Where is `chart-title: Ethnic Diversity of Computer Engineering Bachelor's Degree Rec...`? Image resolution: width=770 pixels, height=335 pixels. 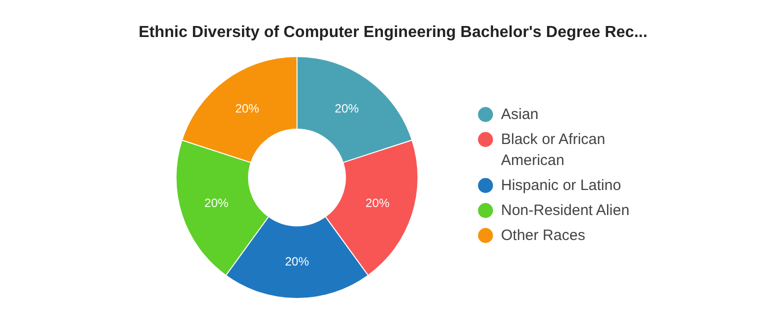
chart-title: Ethnic Diversity of Computer Engineering Bachelor's Degree Rec... is located at coordinates (393, 33).